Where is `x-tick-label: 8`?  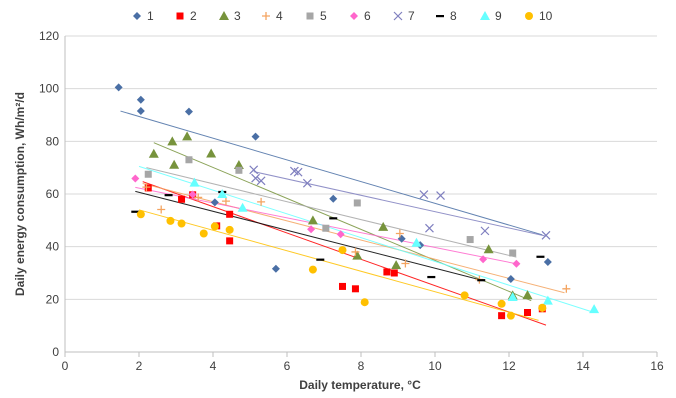 x-tick-label: 8 is located at coordinates (361, 366).